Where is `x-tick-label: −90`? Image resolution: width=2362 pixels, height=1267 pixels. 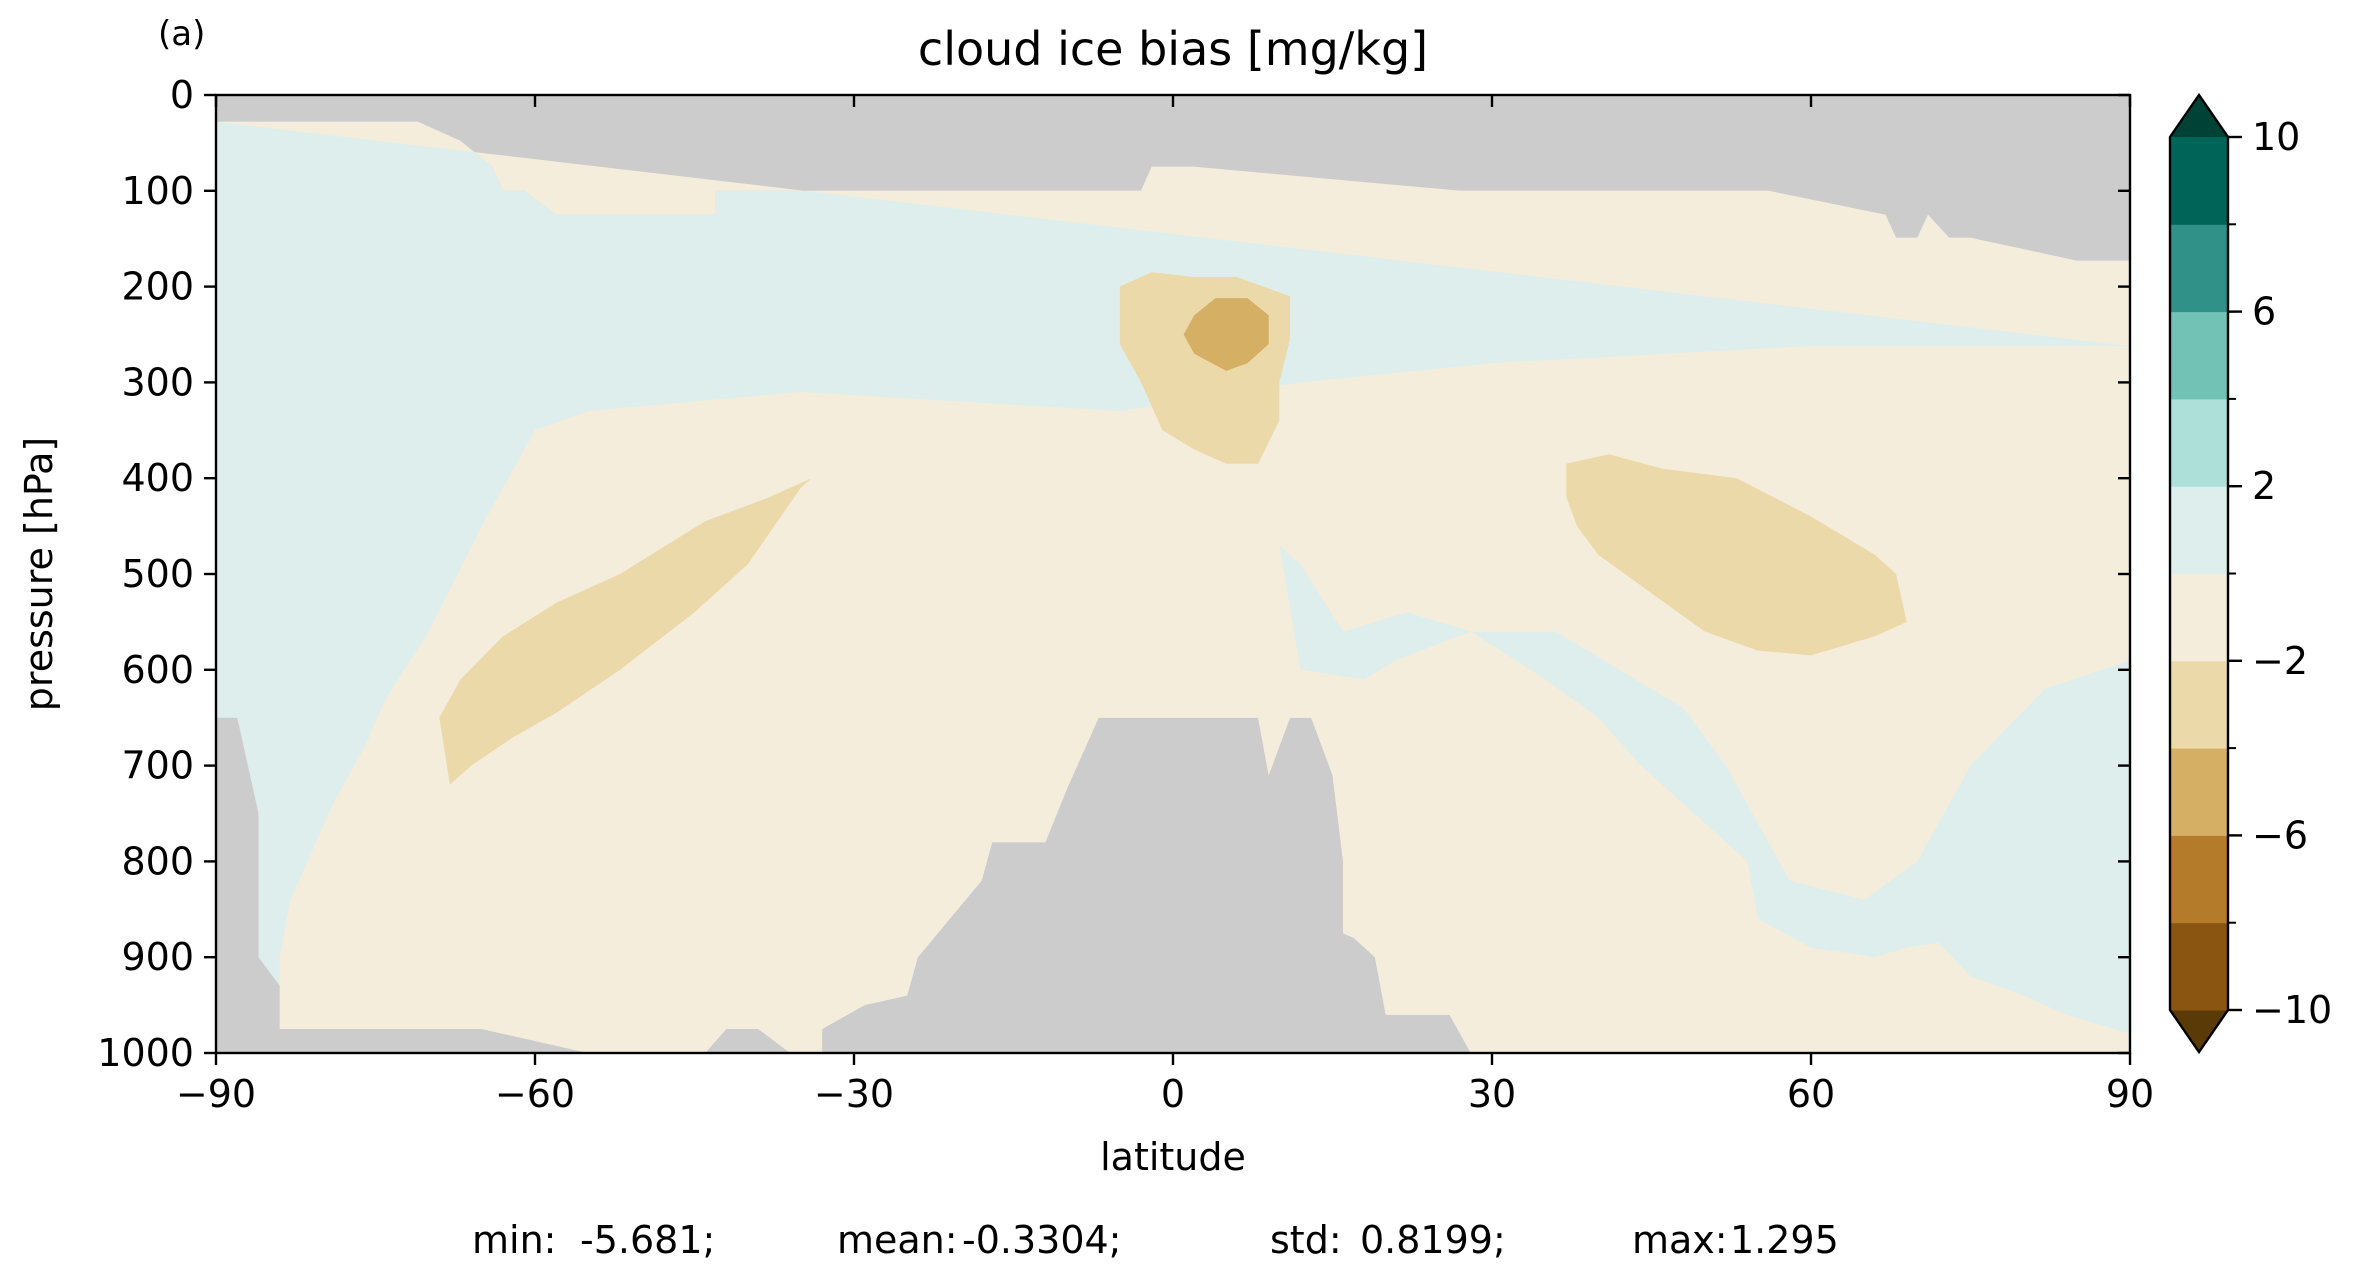
x-tick-label: −90 is located at coordinates (216, 1094).